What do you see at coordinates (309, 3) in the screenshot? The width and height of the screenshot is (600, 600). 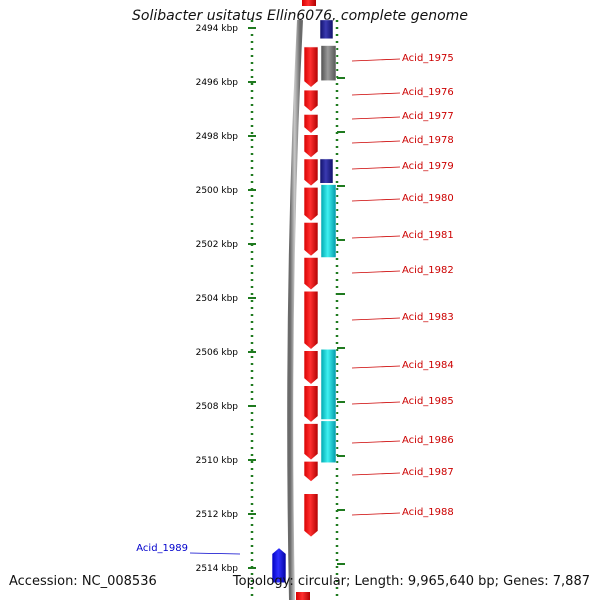 I see `gene-fragment-top` at bounding box center [309, 3].